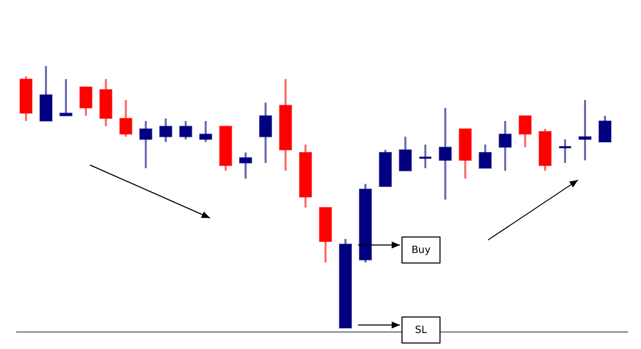  What do you see at coordinates (421, 330) in the screenshot?
I see `annotation: SL` at bounding box center [421, 330].